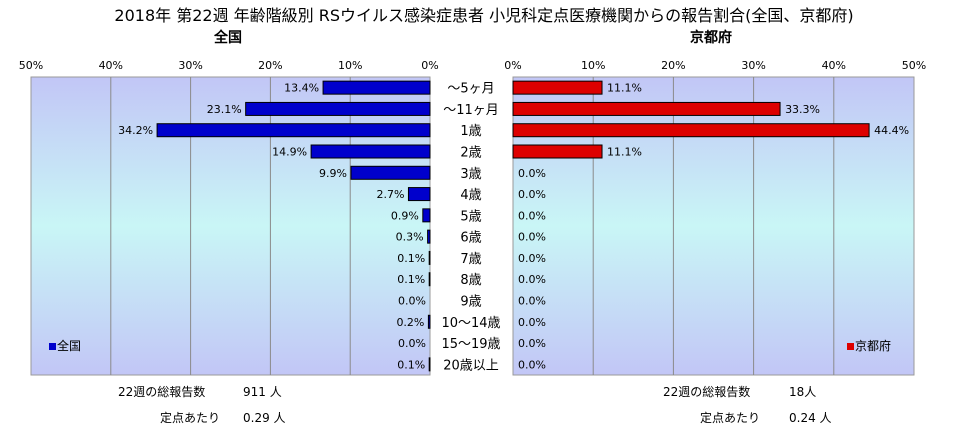  Describe the element at coordinates (802, 392) in the screenshot. I see `kyoto-total-value: 18人` at that location.